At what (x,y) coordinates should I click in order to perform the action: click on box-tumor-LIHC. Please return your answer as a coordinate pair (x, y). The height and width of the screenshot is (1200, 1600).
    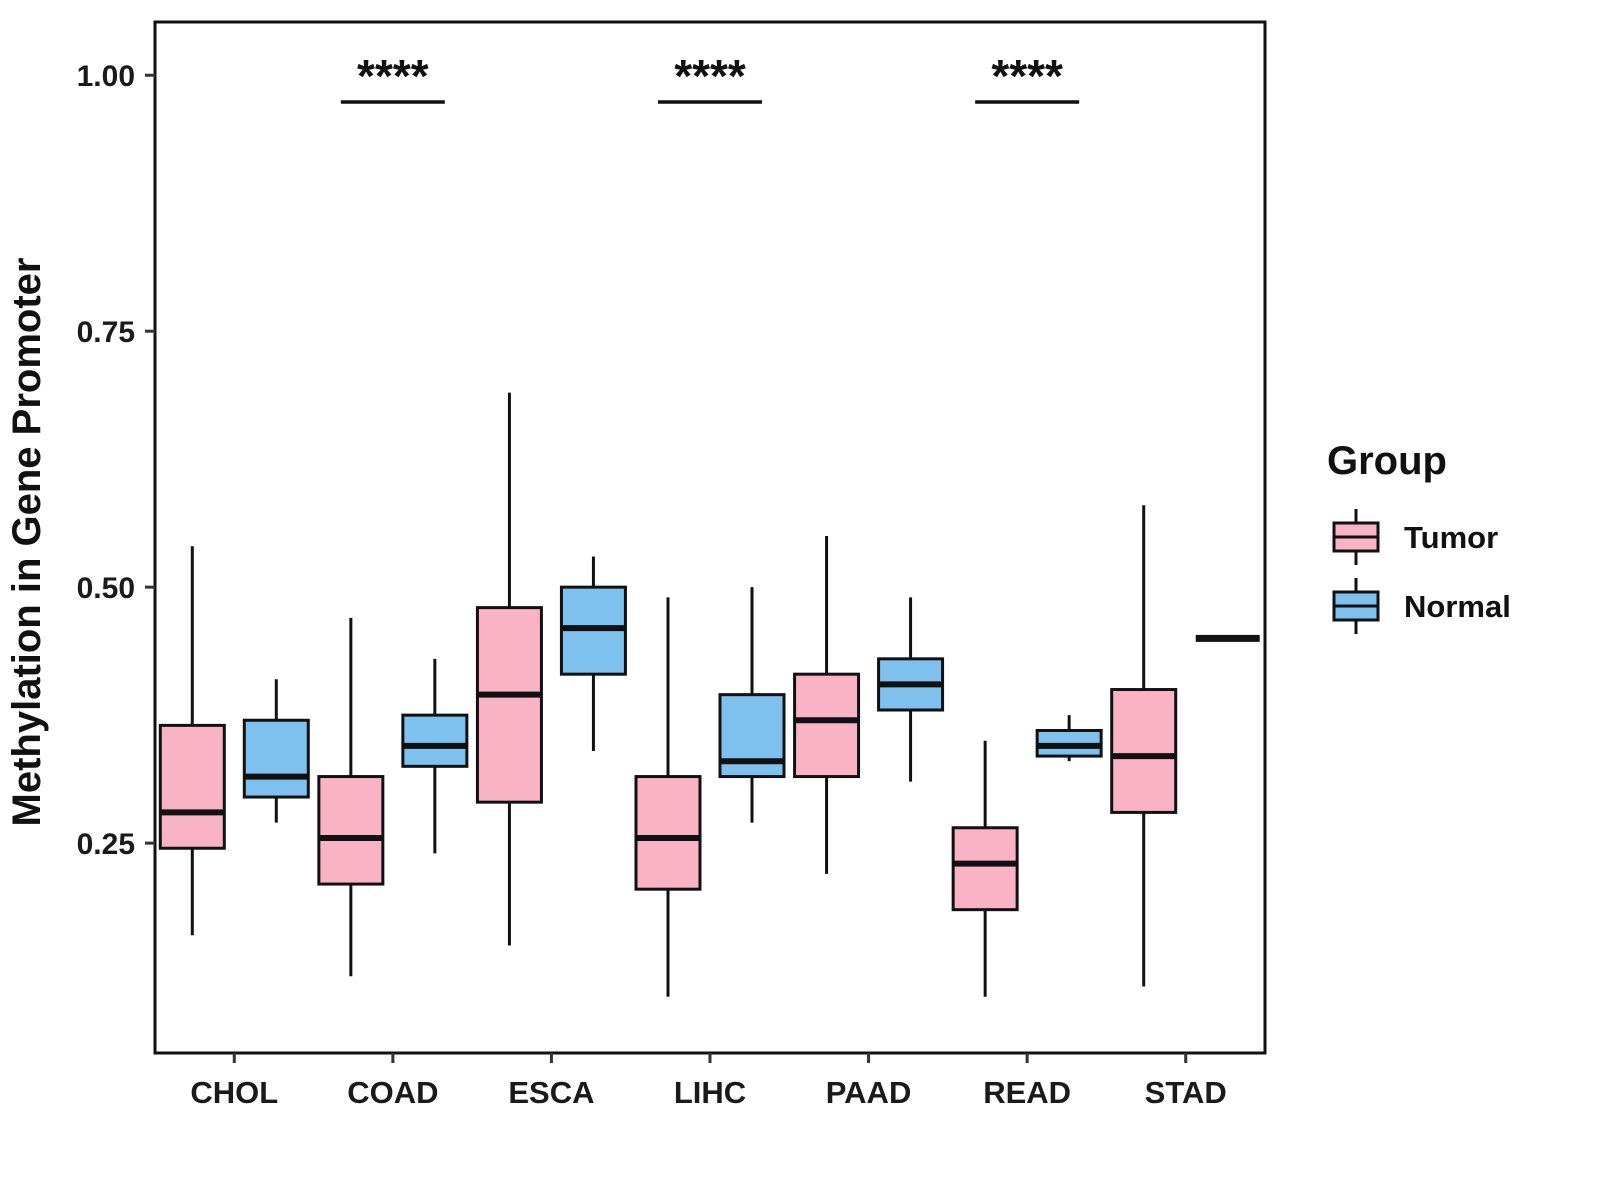
    Looking at the image, I should click on (668, 833).